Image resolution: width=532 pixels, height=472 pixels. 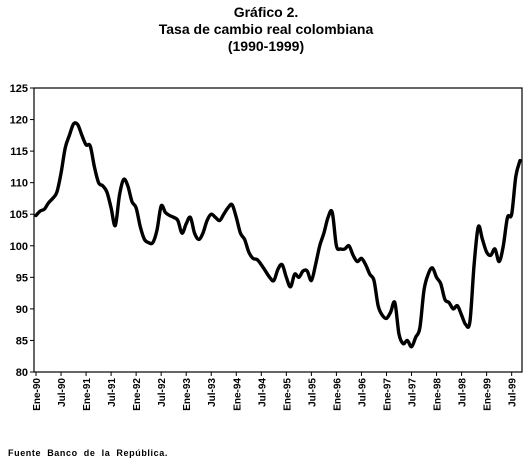 I want to click on y-axis: 80 85 90 95 100 105 110 115 120 125, so click(x=22, y=231).